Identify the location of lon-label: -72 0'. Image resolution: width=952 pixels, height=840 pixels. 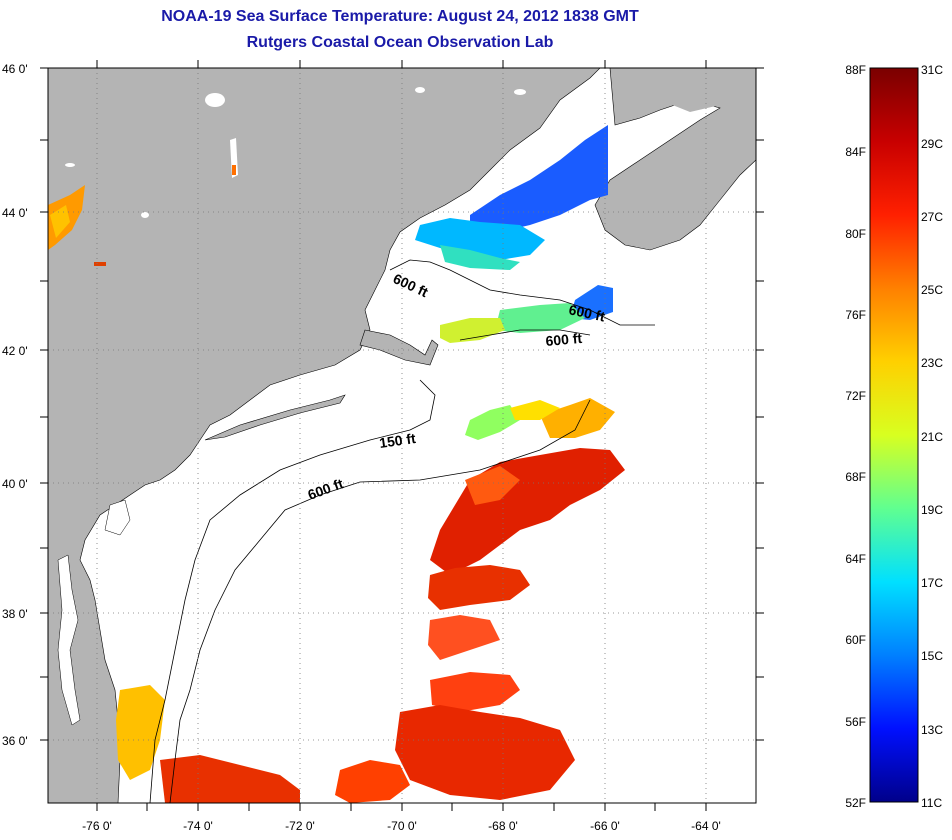
(300, 826).